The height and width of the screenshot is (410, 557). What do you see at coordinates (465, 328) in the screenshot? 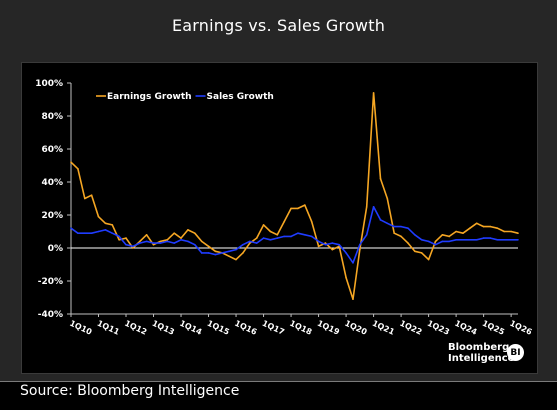
I see `x-tick-label: 1Q24` at bounding box center [465, 328].